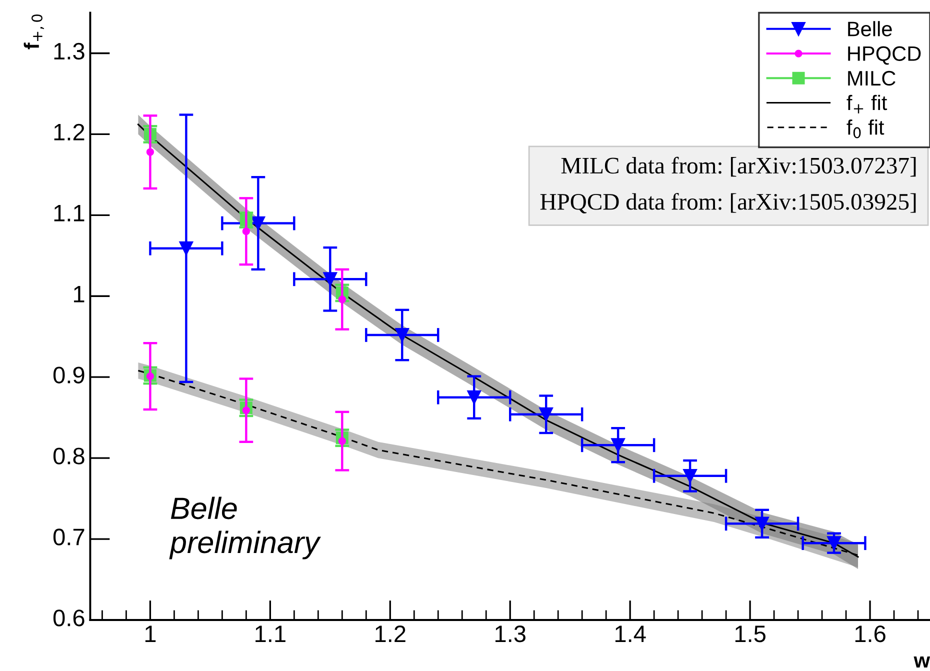 The height and width of the screenshot is (671, 930). What do you see at coordinates (79, 294) in the screenshot?
I see `y-tick-label: 1` at bounding box center [79, 294].